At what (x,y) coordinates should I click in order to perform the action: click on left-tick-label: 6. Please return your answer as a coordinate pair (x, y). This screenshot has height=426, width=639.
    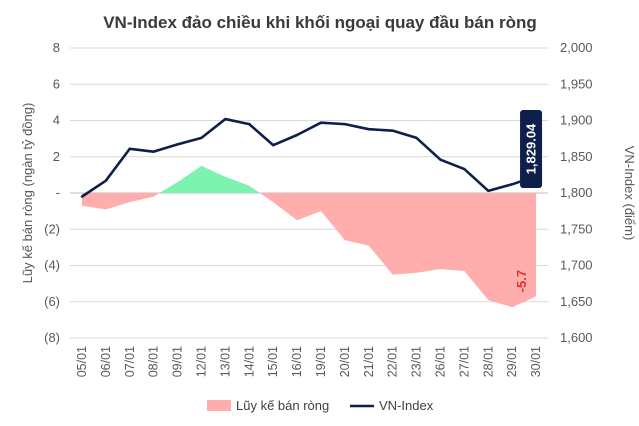
    Looking at the image, I should click on (56, 83).